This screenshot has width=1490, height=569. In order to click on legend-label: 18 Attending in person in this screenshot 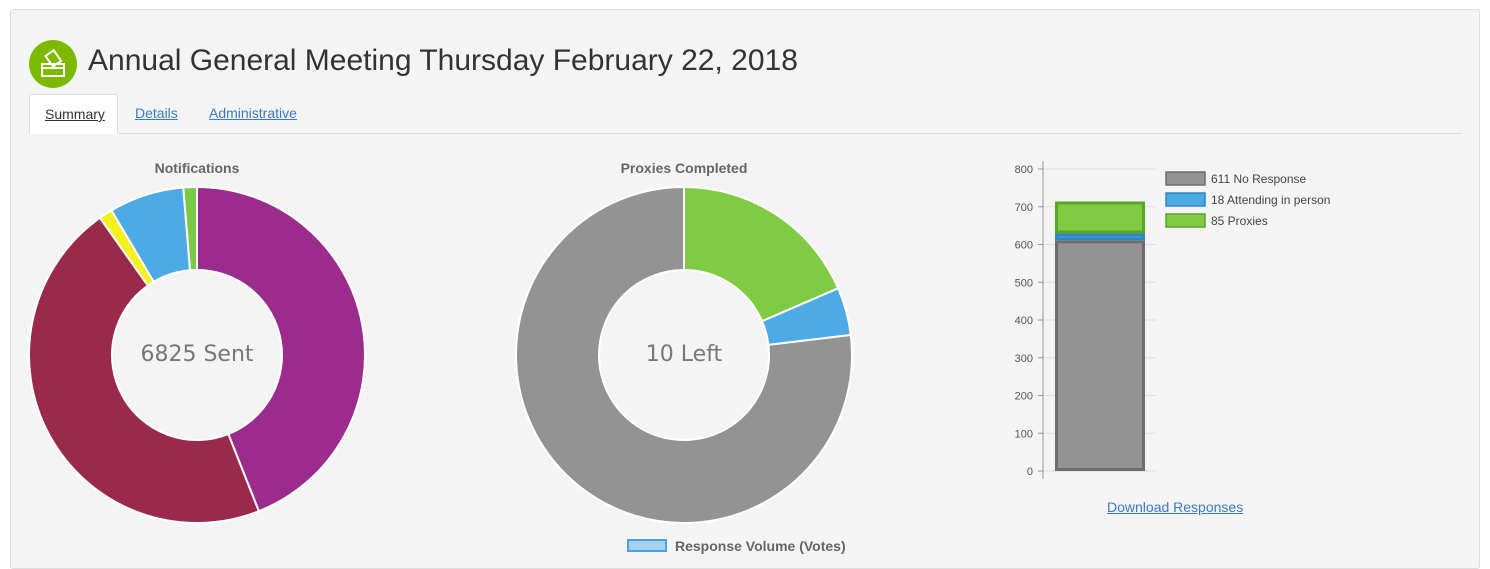, I will do `click(1270, 200)`.